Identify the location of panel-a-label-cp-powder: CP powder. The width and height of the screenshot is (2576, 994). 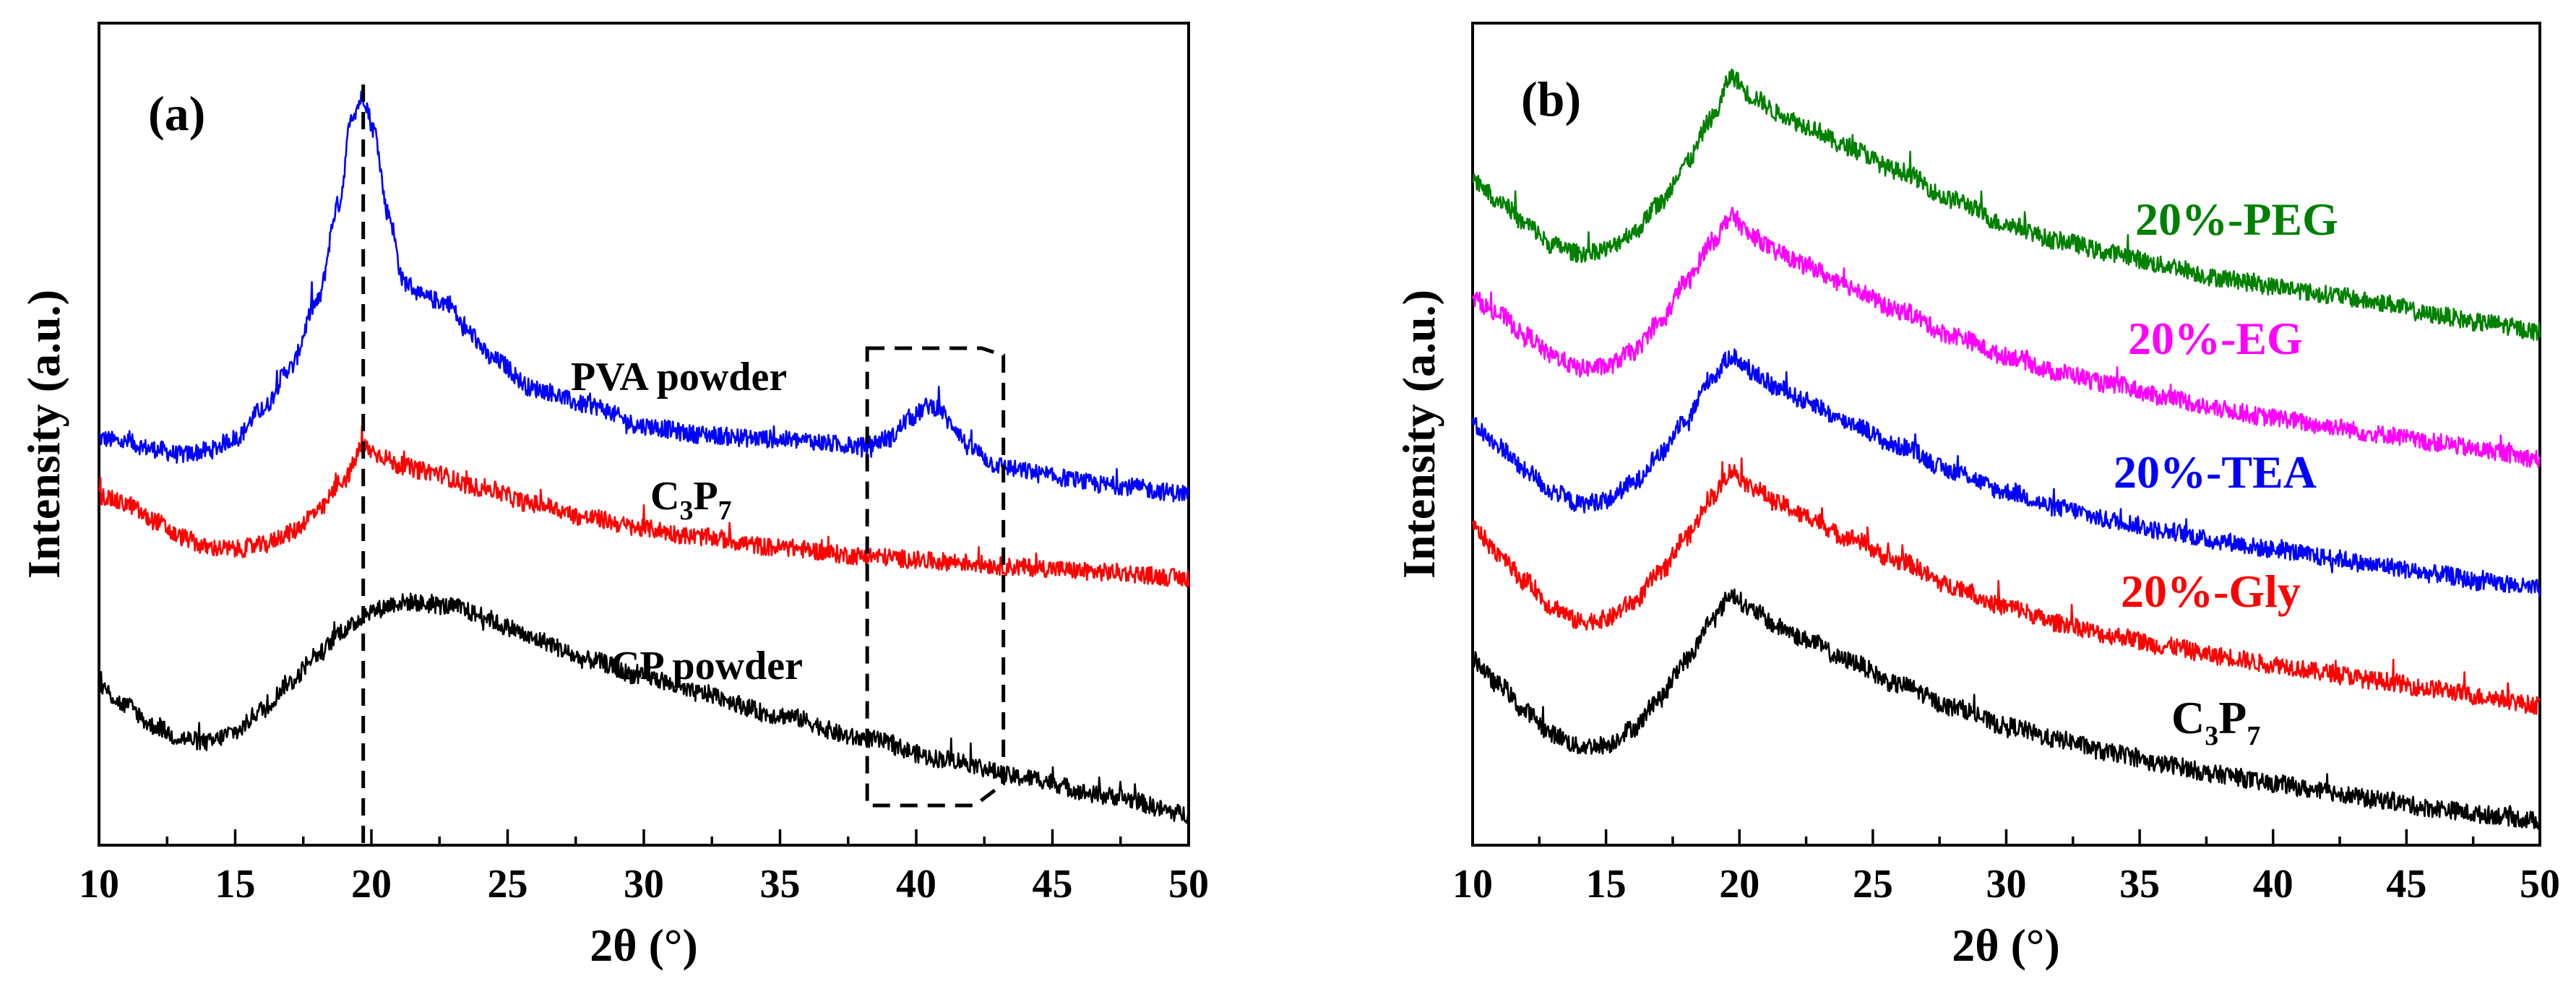
(707, 666).